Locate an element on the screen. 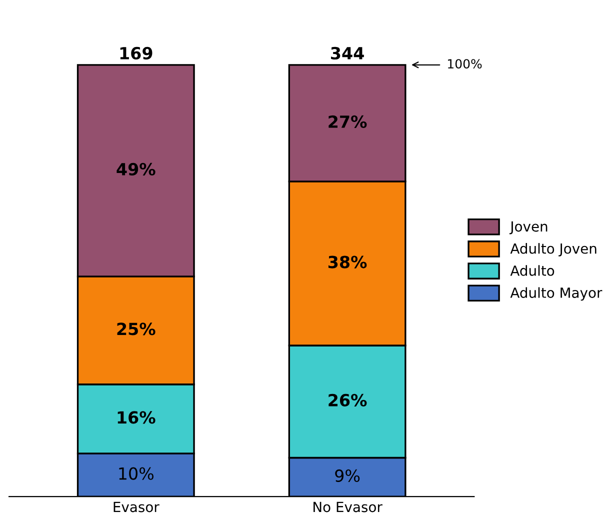 The width and height of the screenshot is (604, 520). data-label: 16% is located at coordinates (137, 417).